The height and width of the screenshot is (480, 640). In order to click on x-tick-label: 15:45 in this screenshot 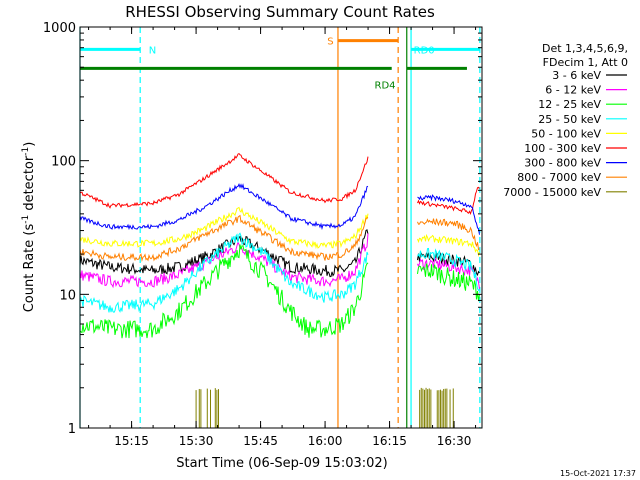, I will do `click(260, 441)`.